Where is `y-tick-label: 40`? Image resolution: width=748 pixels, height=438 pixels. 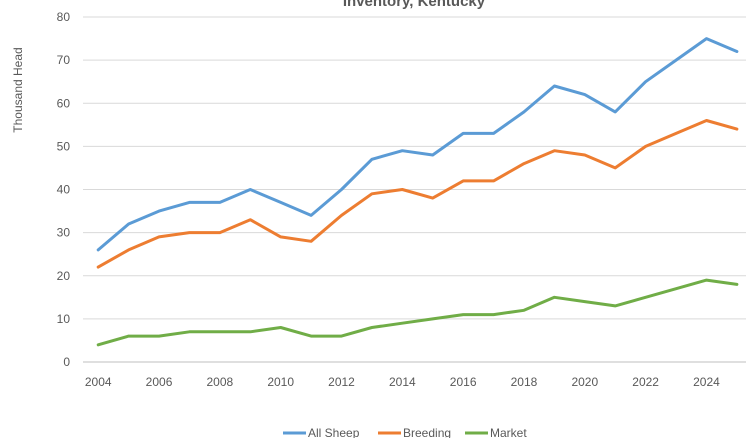
y-tick-label: 40 is located at coordinates (64, 190).